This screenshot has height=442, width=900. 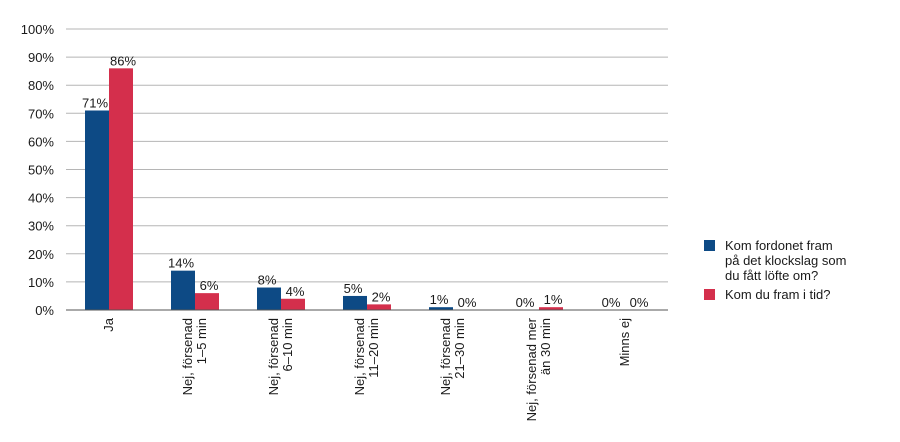 I want to click on legend-item-series-2: Kom du fram i tid?, so click(x=799, y=294).